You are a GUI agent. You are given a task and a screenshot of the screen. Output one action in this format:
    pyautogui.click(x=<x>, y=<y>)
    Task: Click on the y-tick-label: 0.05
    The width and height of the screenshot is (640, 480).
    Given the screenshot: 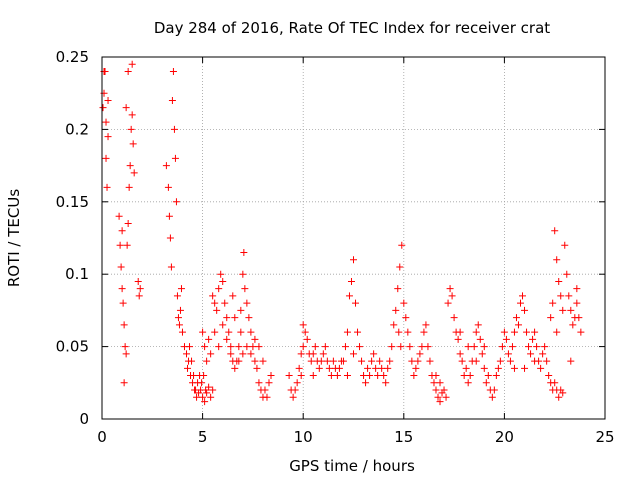 What is the action you would take?
    pyautogui.click(x=72, y=347)
    